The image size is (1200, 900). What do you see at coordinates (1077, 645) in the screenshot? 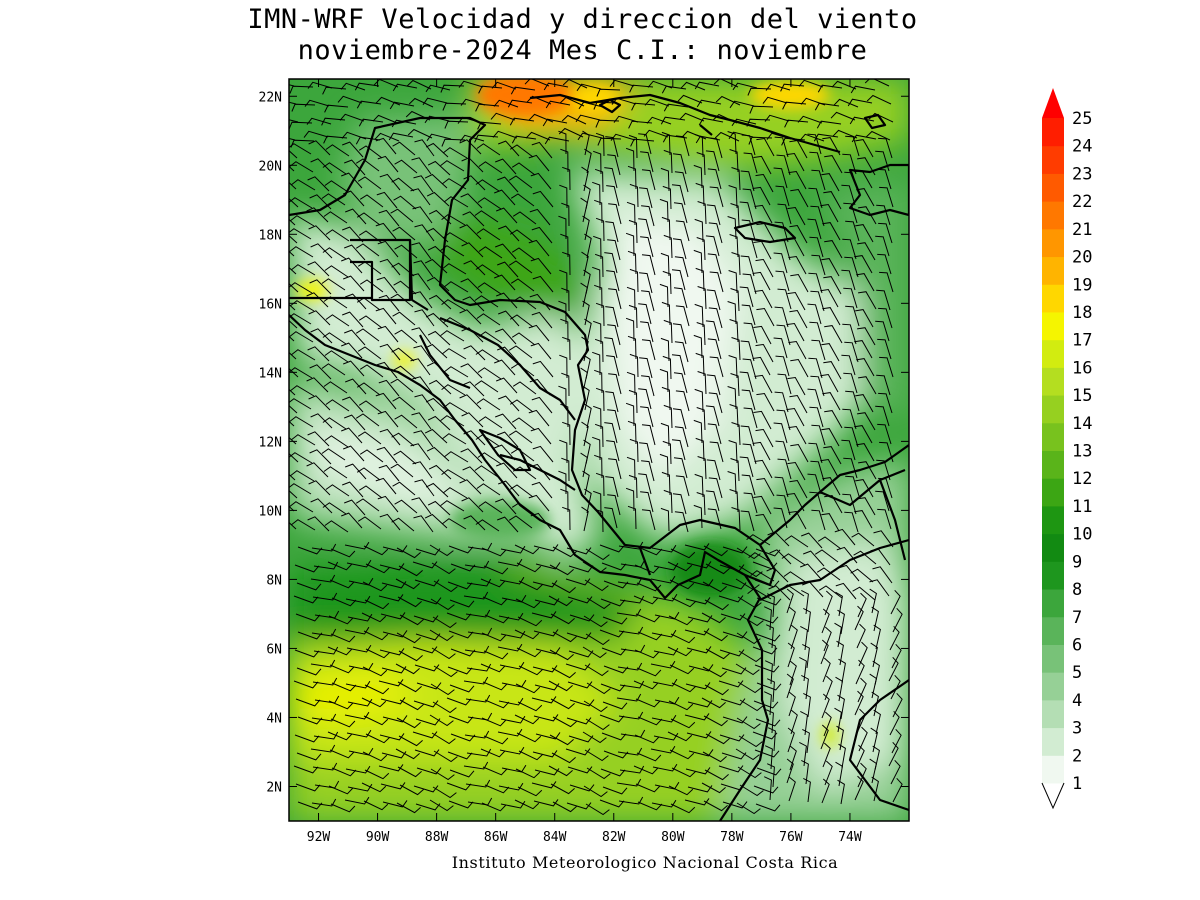
I see `colorbar-label: 6` at bounding box center [1077, 645].